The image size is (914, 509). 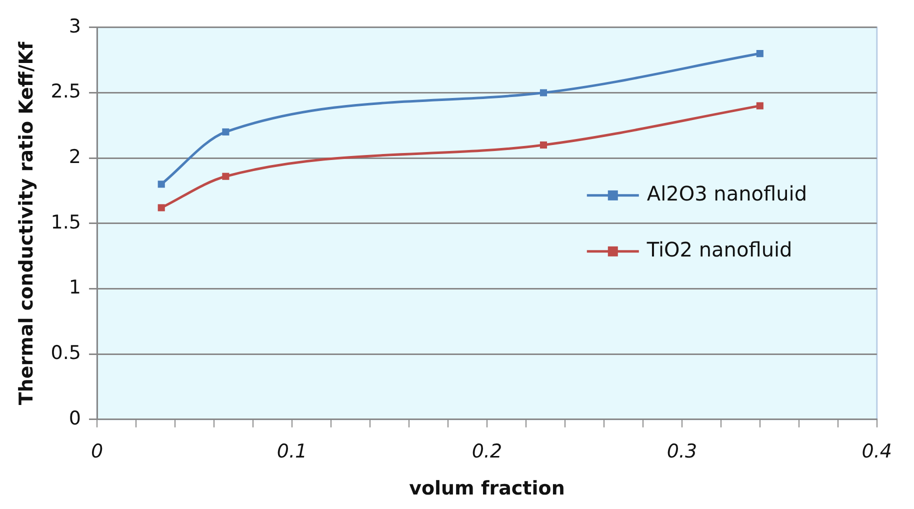 I want to click on x-tick-label: 0.3, so click(x=682, y=451).